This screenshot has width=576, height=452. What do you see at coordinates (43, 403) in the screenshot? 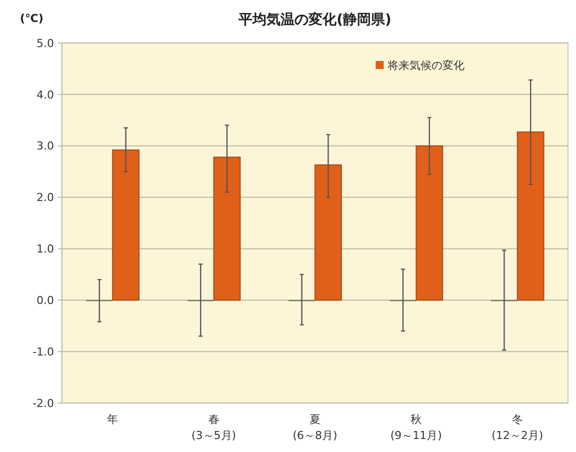
I see `y-tick-label: -2.0` at bounding box center [43, 403].